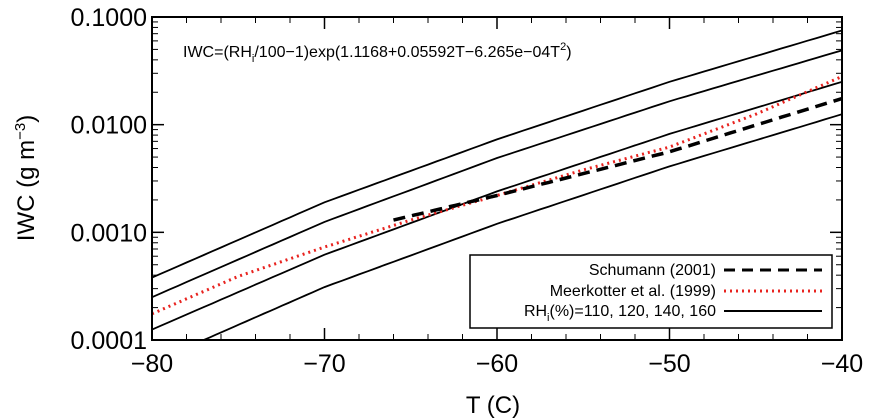  I want to click on legend-label-schumann: Schumann (2001), so click(652, 270).